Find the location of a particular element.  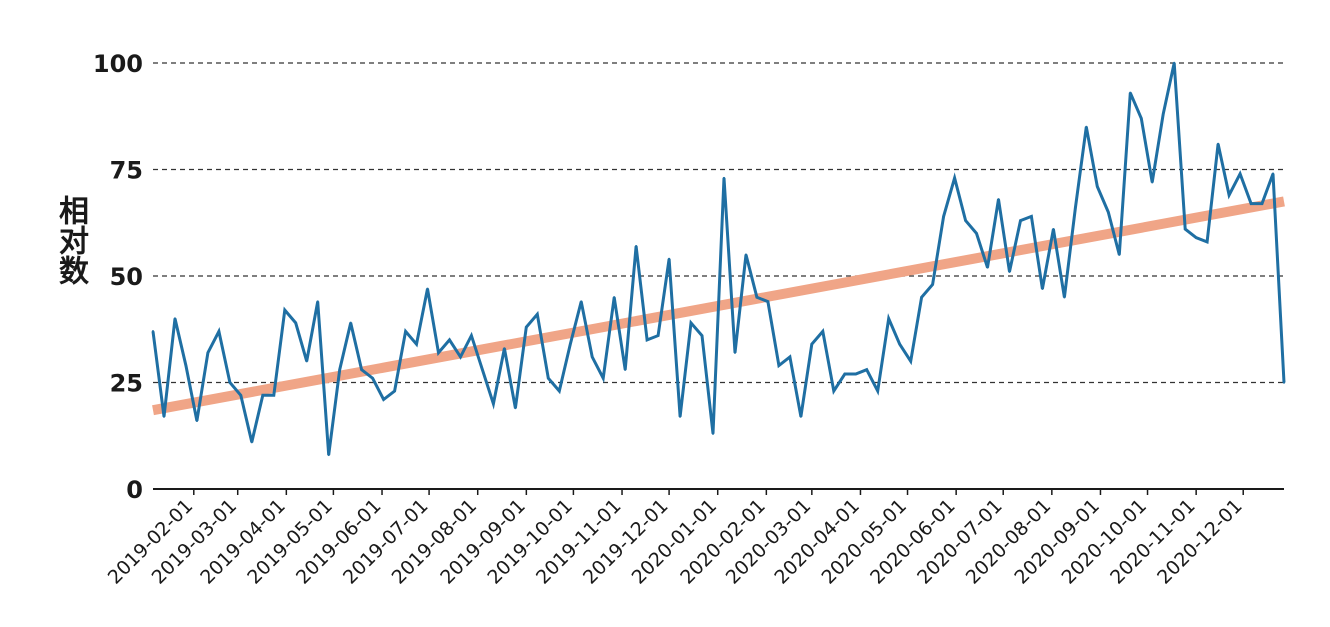

y-axis-label: 相对数 is located at coordinates (70, 240).